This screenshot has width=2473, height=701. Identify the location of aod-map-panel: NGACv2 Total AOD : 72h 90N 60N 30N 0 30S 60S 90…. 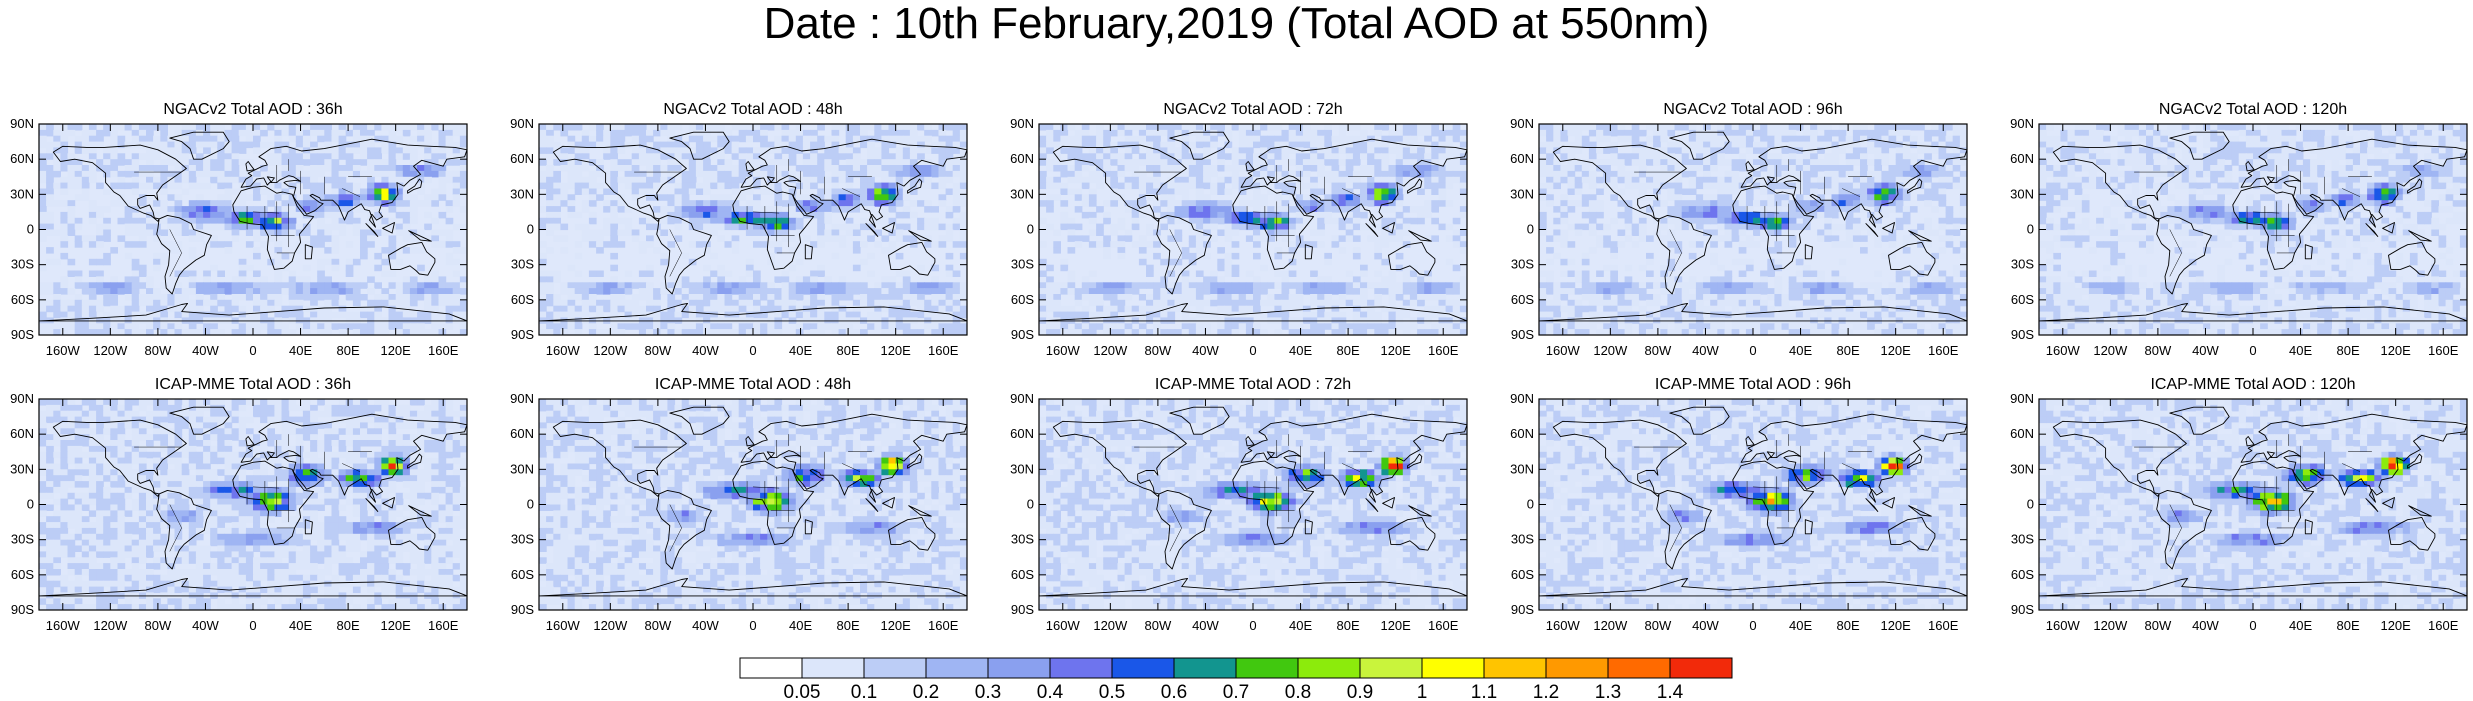
(1239, 229).